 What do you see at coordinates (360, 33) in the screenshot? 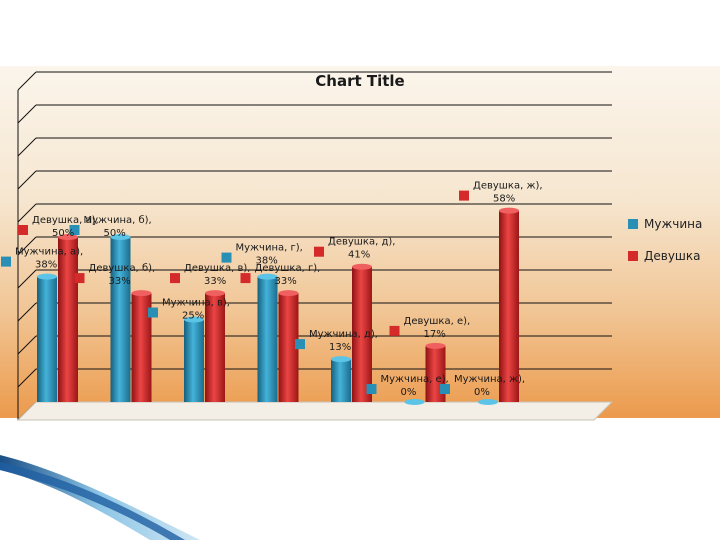
I see `slide-top-area` at bounding box center [360, 33].